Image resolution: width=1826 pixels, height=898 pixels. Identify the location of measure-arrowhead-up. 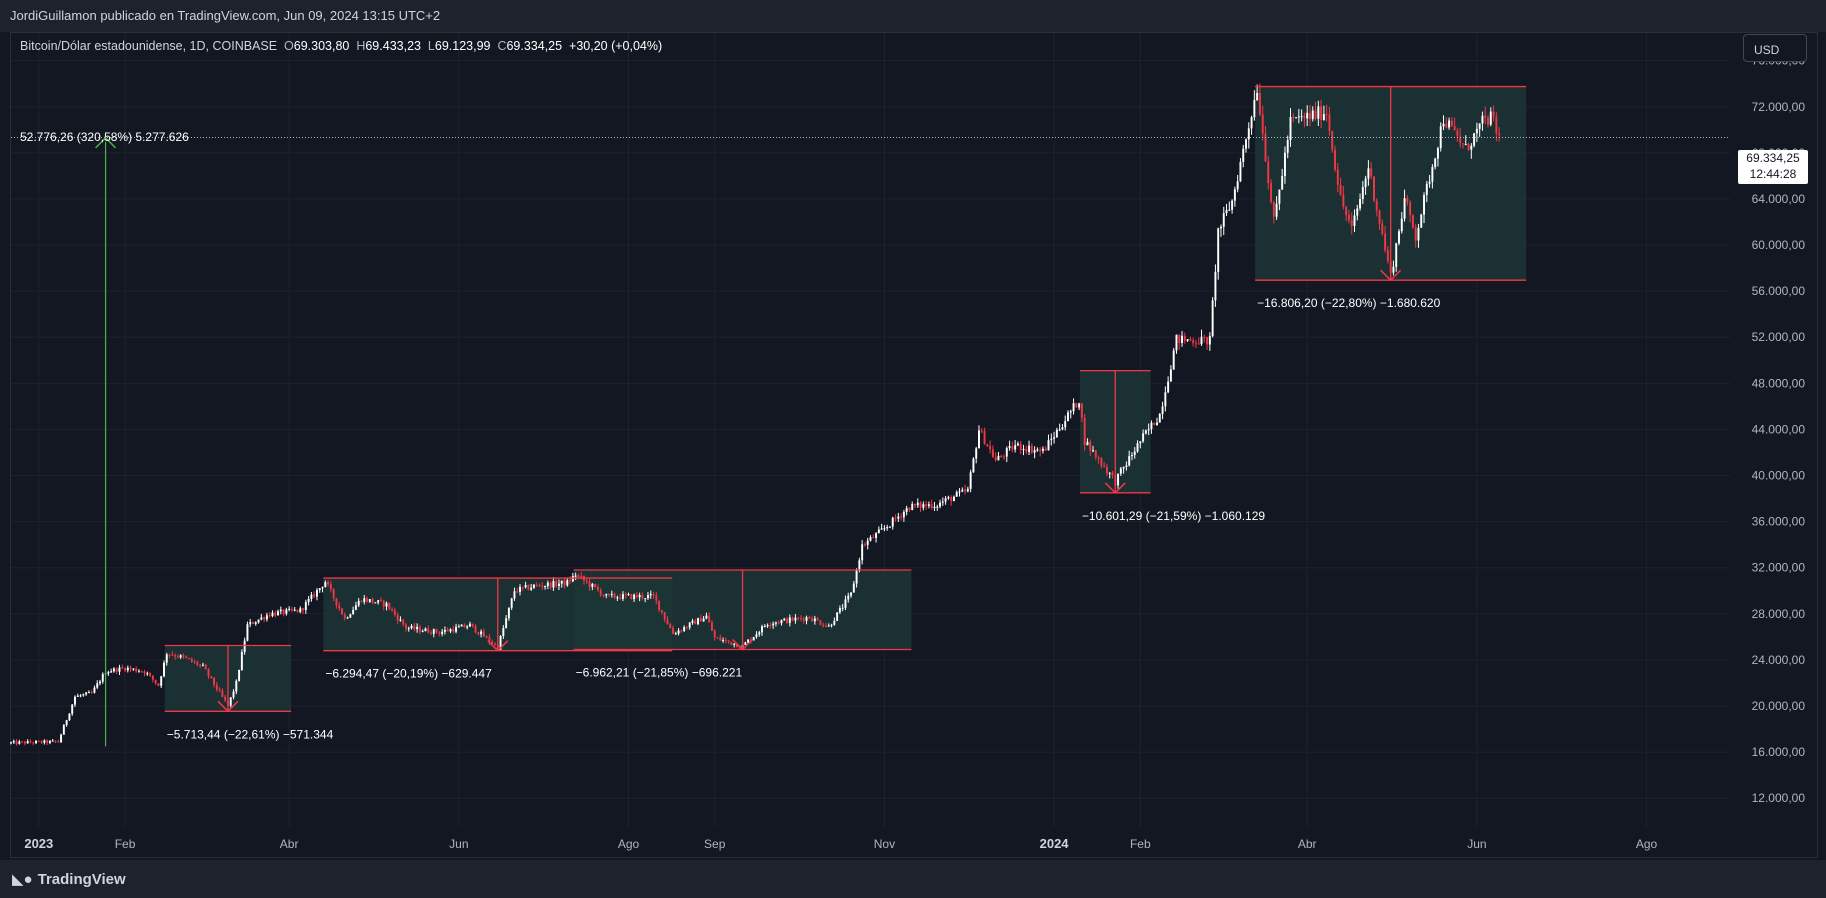
(106, 142).